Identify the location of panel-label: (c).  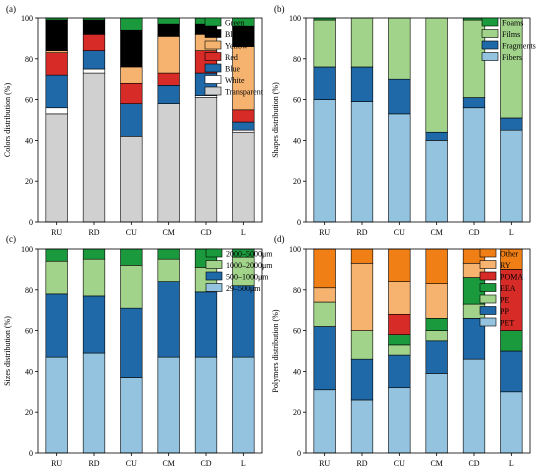
(11, 239).